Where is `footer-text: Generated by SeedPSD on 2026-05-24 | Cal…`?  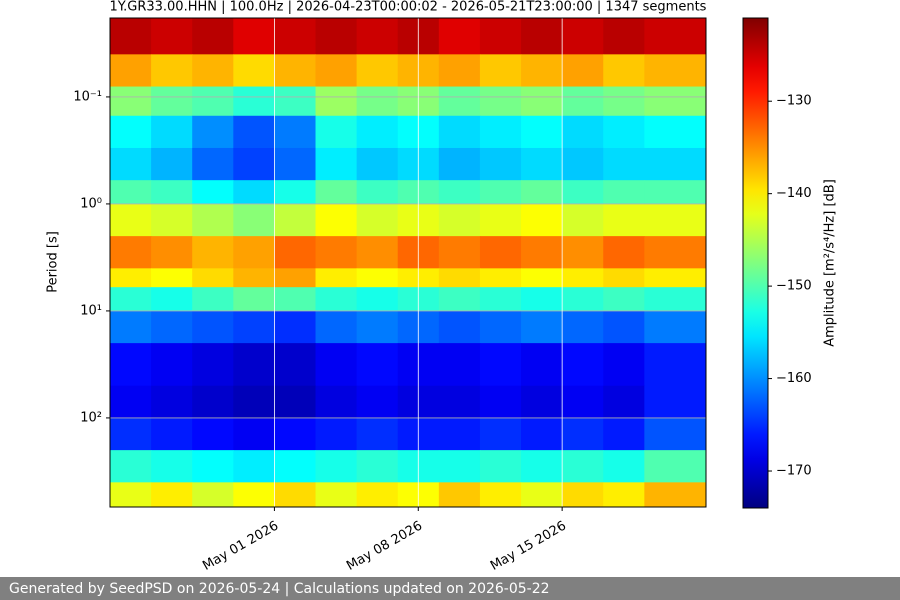
footer-text: Generated by SeedPSD on 2026-05-24 | Cal… is located at coordinates (279, 589).